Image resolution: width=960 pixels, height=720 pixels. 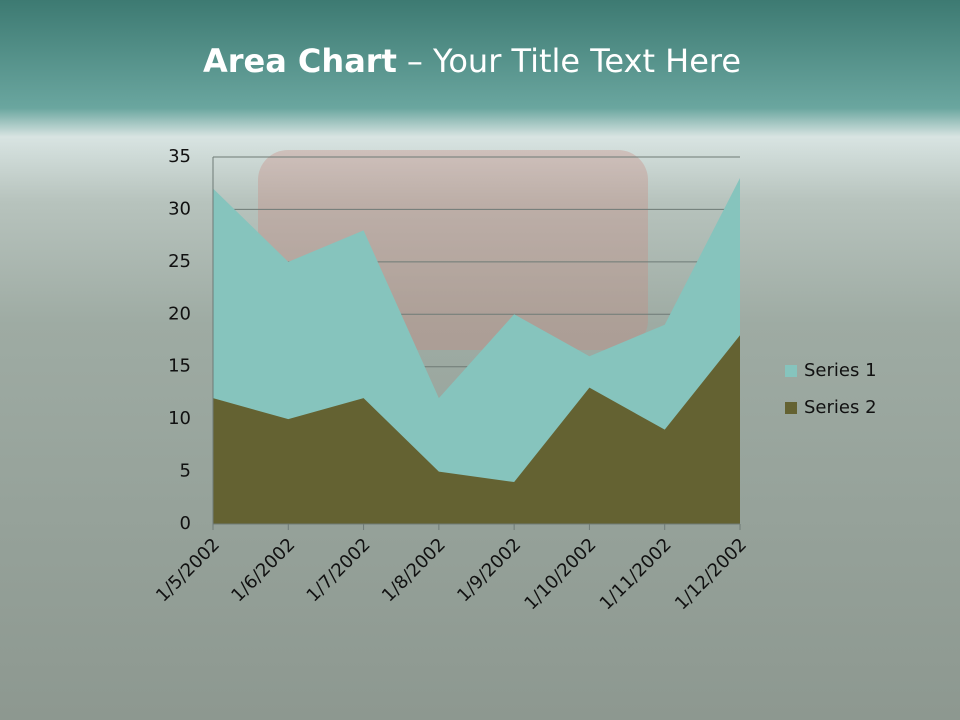 I want to click on title-bold: Area Chart, so click(x=300, y=61).